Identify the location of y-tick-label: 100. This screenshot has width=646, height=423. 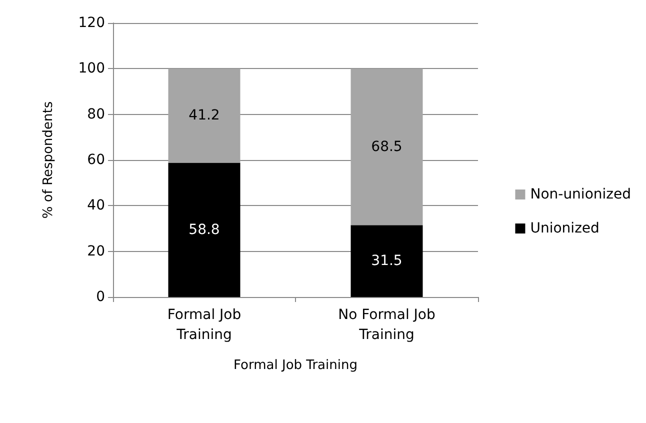
(91, 68).